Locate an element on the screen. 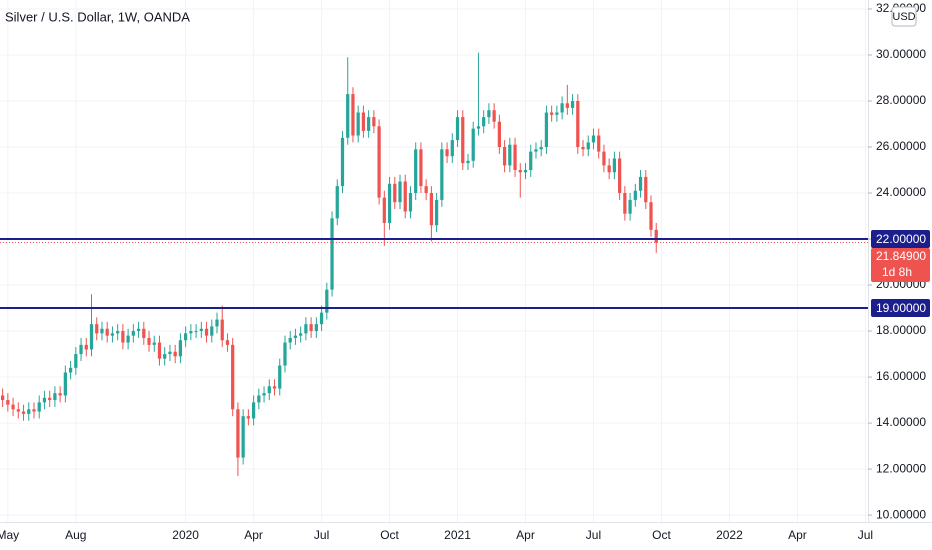  overlay is located at coordinates (434, 274).